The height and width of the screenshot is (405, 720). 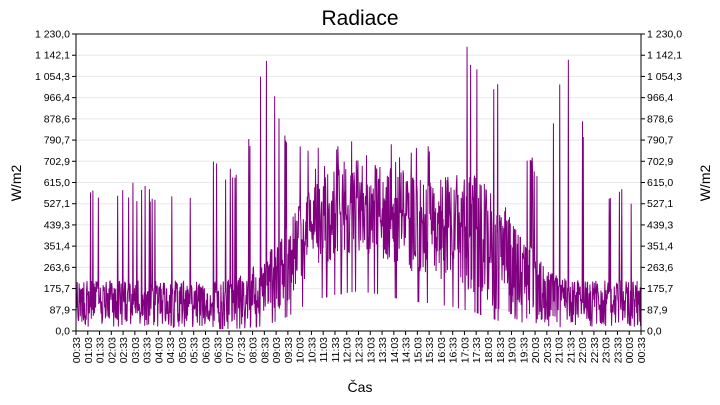 I want to click on chart-title: Radiace, so click(x=359, y=18).